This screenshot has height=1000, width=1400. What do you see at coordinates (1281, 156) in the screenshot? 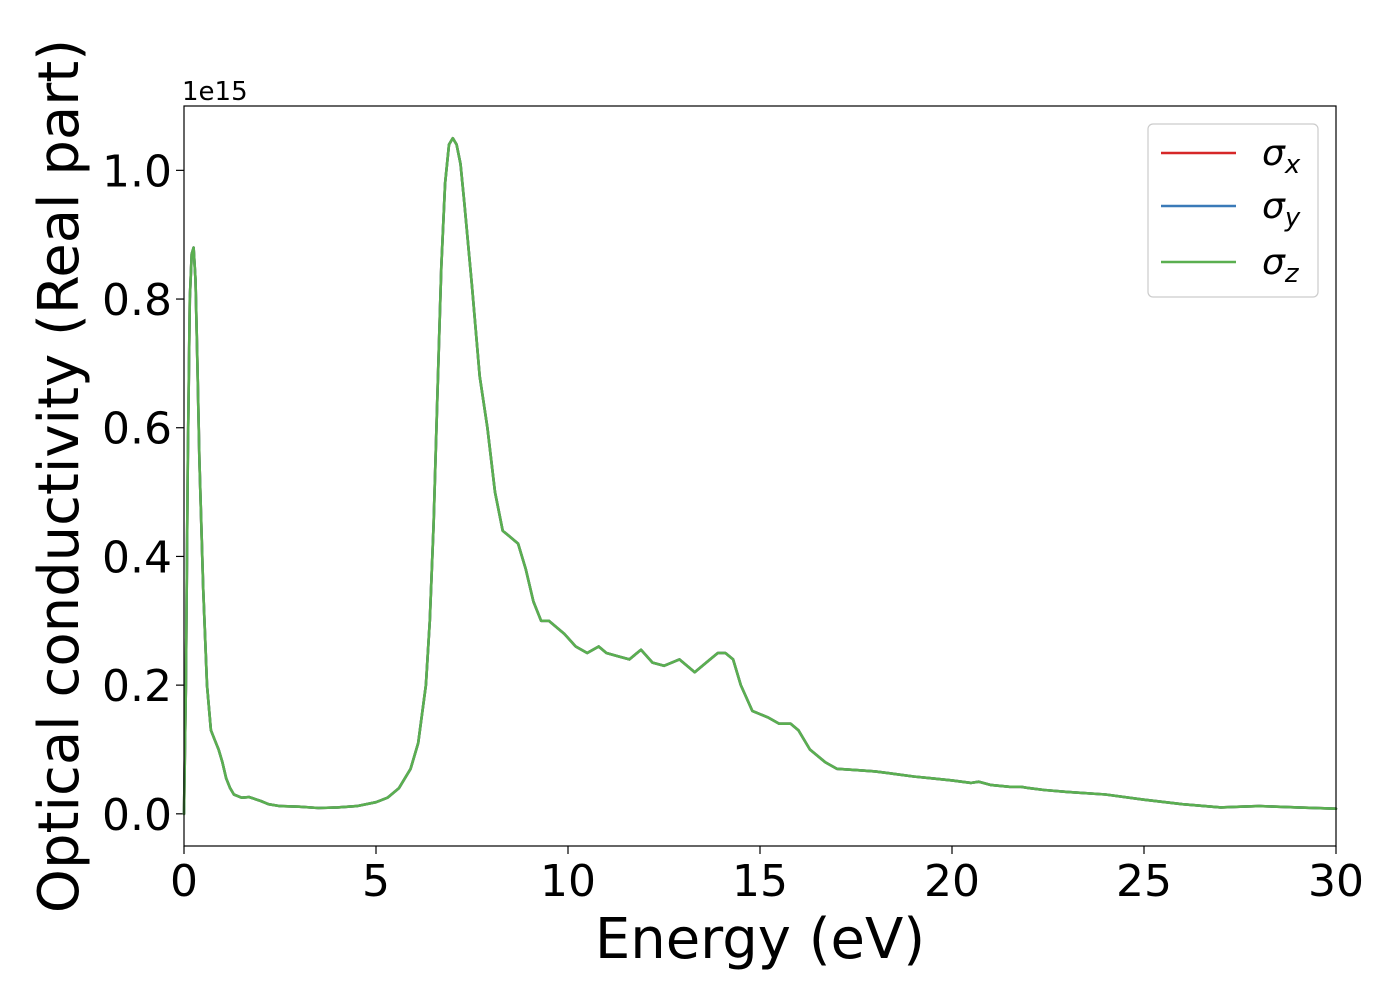
I see `legend-label-x: σx` at bounding box center [1281, 156].